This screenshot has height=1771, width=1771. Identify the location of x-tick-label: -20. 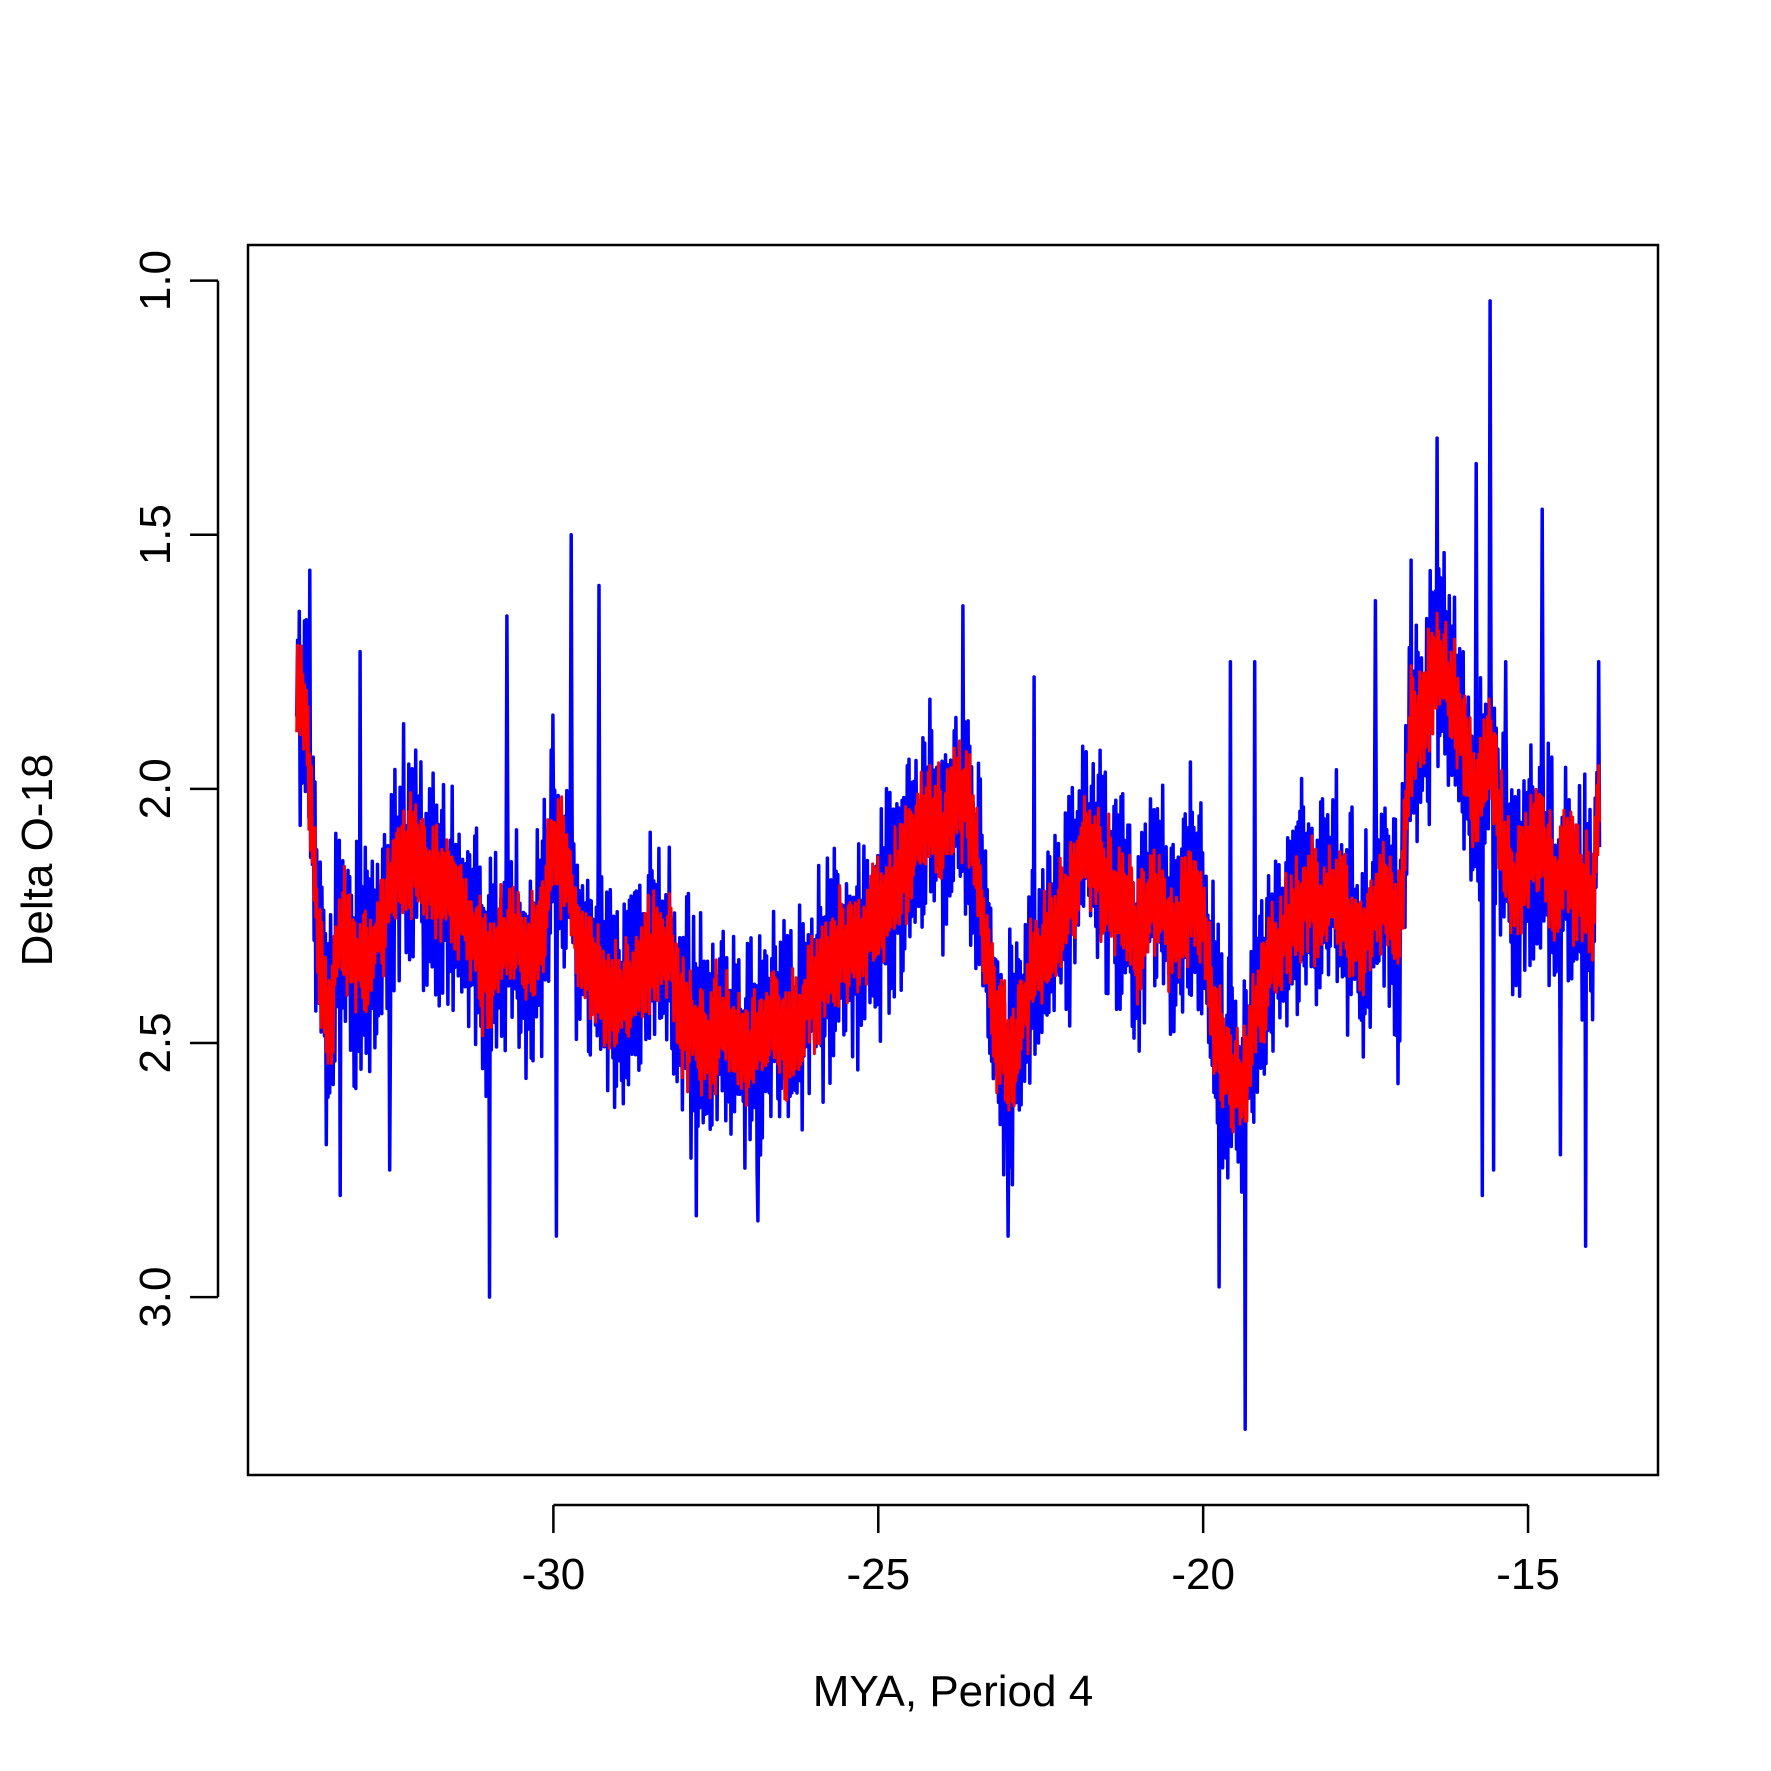
(1203, 1574).